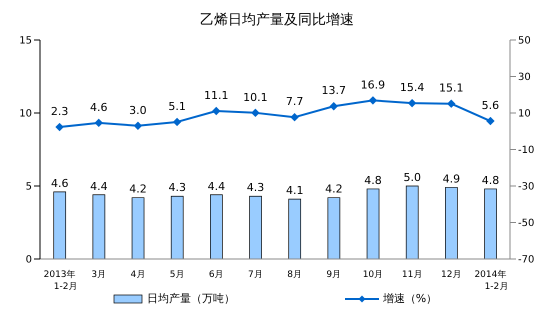  I want to click on y-tick-label: 15, so click(25, 41).